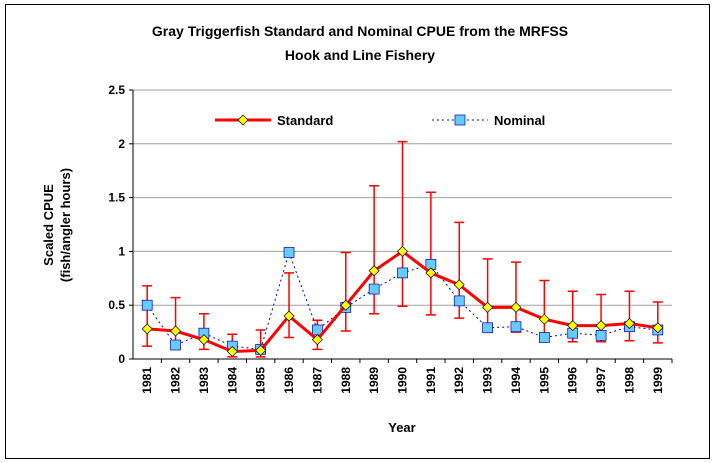  I want to click on x-tick-label: 1986, so click(289, 380).